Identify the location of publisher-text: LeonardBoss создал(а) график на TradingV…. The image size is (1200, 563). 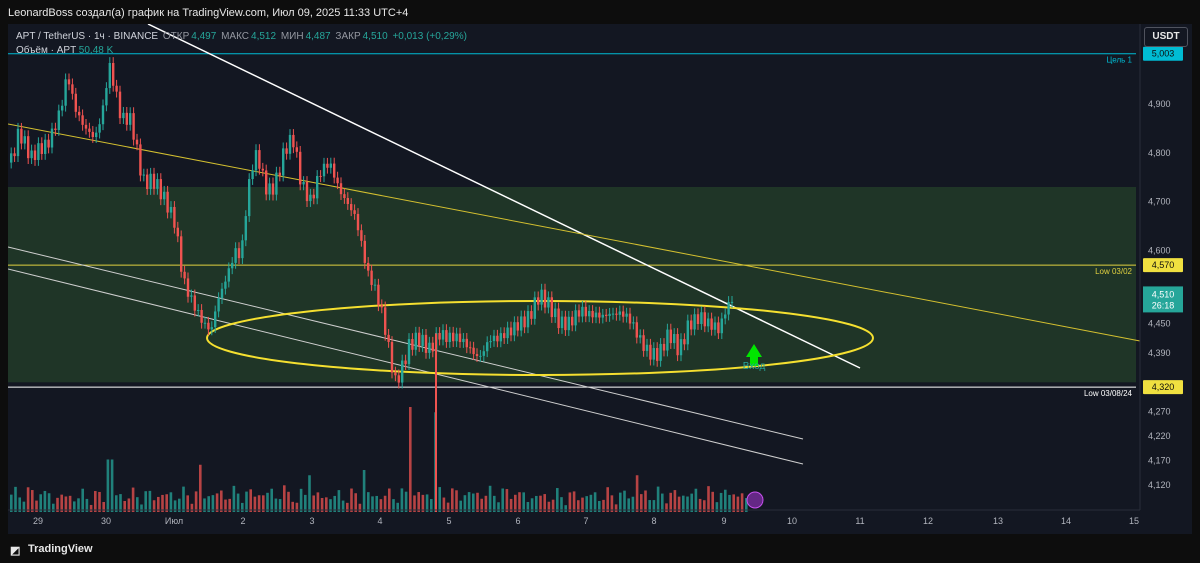
(208, 13).